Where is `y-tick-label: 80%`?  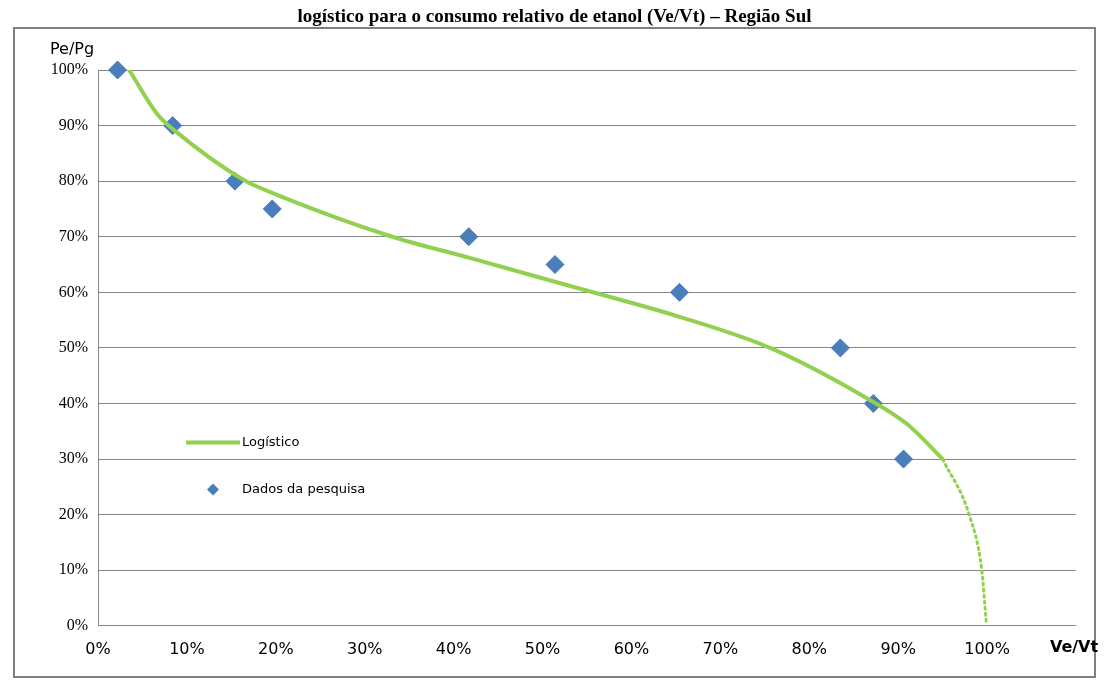 y-tick-label: 80% is located at coordinates (73, 180).